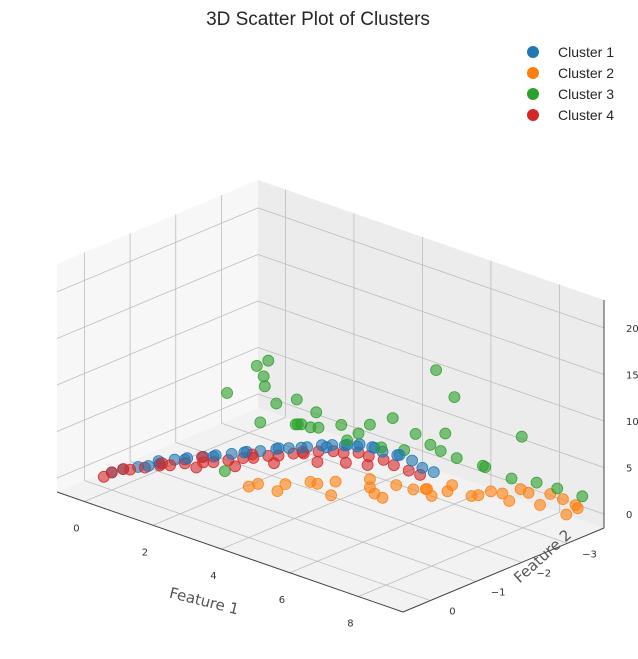 The width and height of the screenshot is (638, 659). Describe the element at coordinates (629, 469) in the screenshot. I see `z-tick-label: 5` at that location.